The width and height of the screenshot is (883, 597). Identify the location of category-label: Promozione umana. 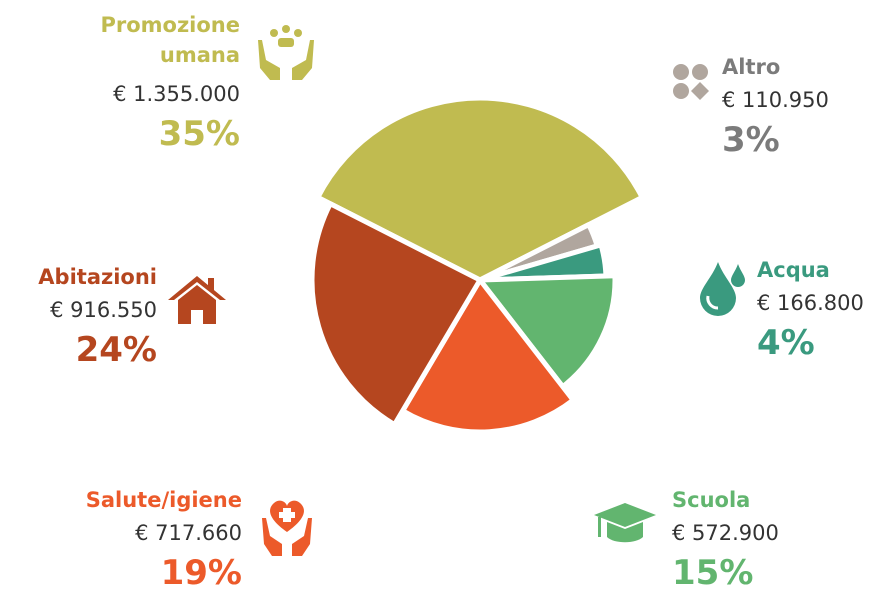
(170, 40).